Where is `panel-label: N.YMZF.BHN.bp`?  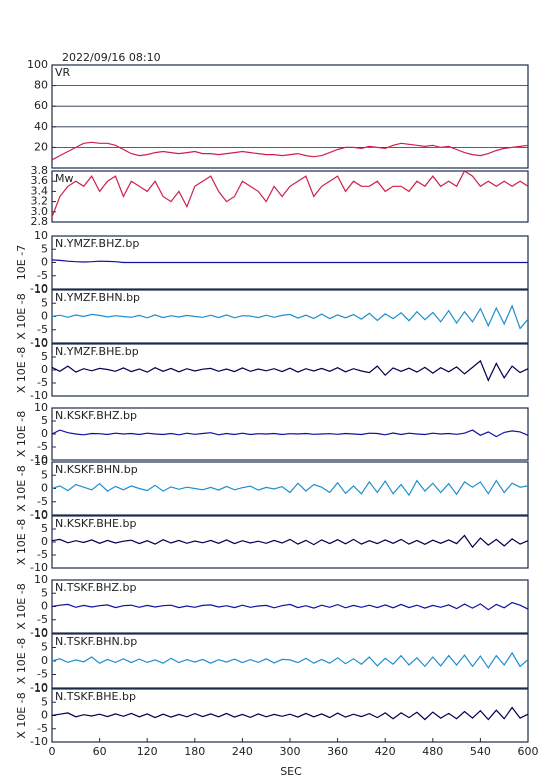
panel-label: N.YMZF.BHN.bp is located at coordinates (97, 297).